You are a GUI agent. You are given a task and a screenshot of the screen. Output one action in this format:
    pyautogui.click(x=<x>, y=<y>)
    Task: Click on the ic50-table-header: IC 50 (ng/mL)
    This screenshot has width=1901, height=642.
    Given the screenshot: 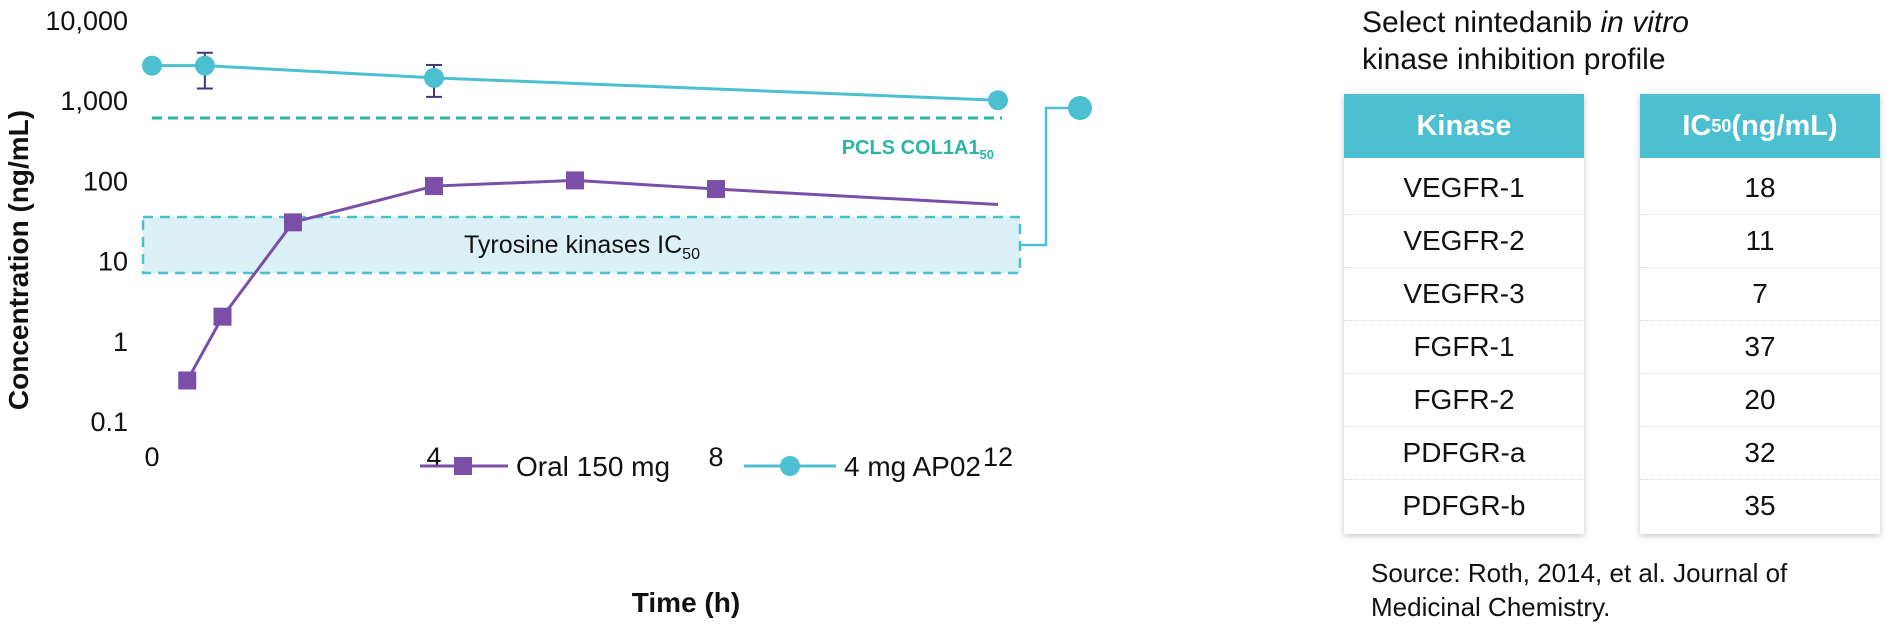 What is the action you would take?
    pyautogui.click(x=1760, y=126)
    